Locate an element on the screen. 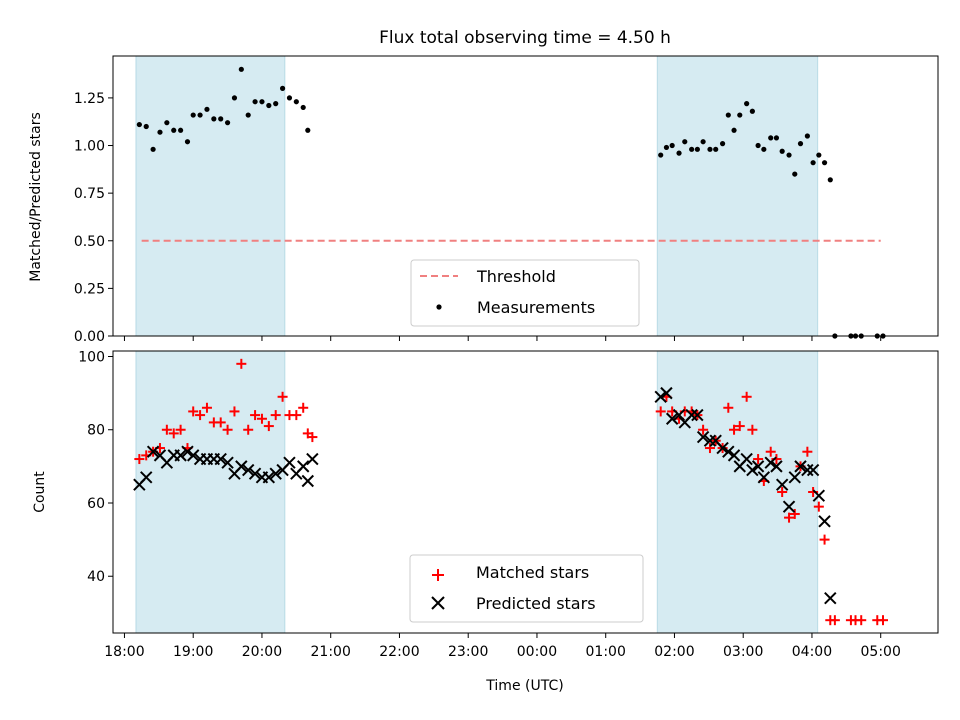 This screenshot has height=720, width=960. top-y-tick-label: 1.25 is located at coordinates (89, 99).